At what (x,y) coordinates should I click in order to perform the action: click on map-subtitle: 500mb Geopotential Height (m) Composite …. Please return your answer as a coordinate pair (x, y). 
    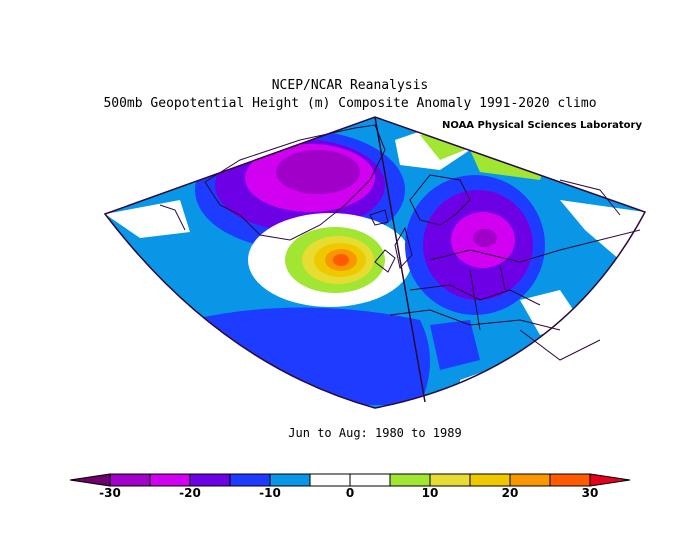
    Looking at the image, I should click on (350, 103).